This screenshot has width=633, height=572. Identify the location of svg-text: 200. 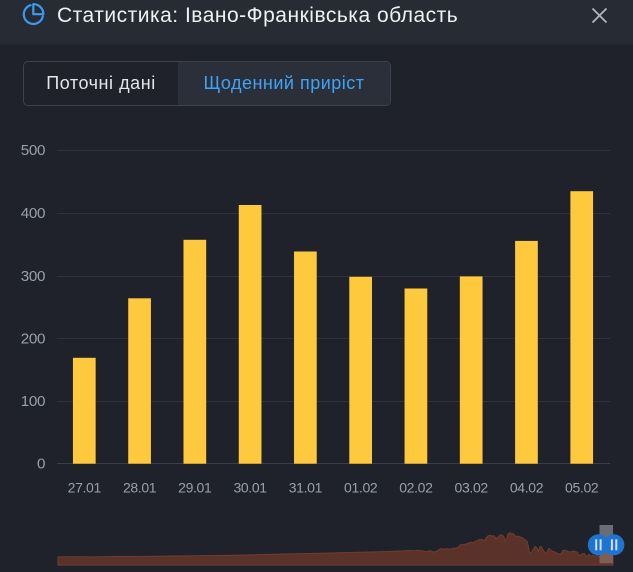
(33, 339).